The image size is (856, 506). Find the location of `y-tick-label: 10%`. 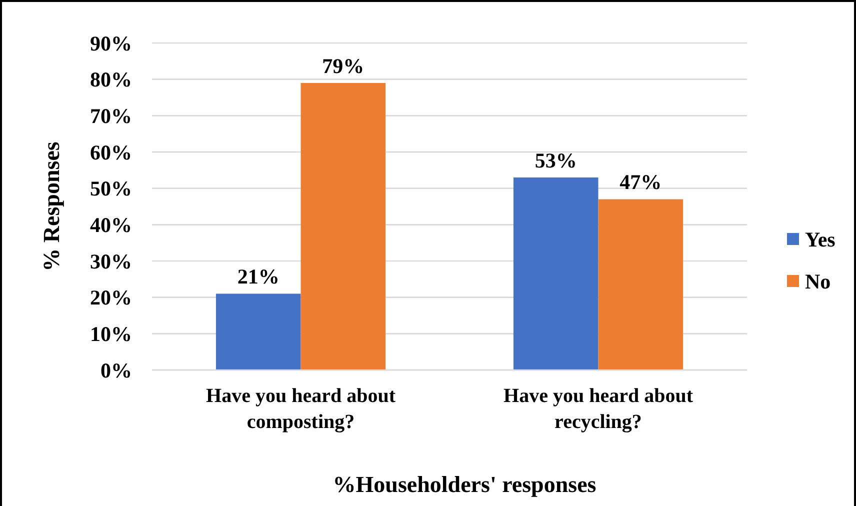

y-tick-label: 10% is located at coordinates (111, 334).